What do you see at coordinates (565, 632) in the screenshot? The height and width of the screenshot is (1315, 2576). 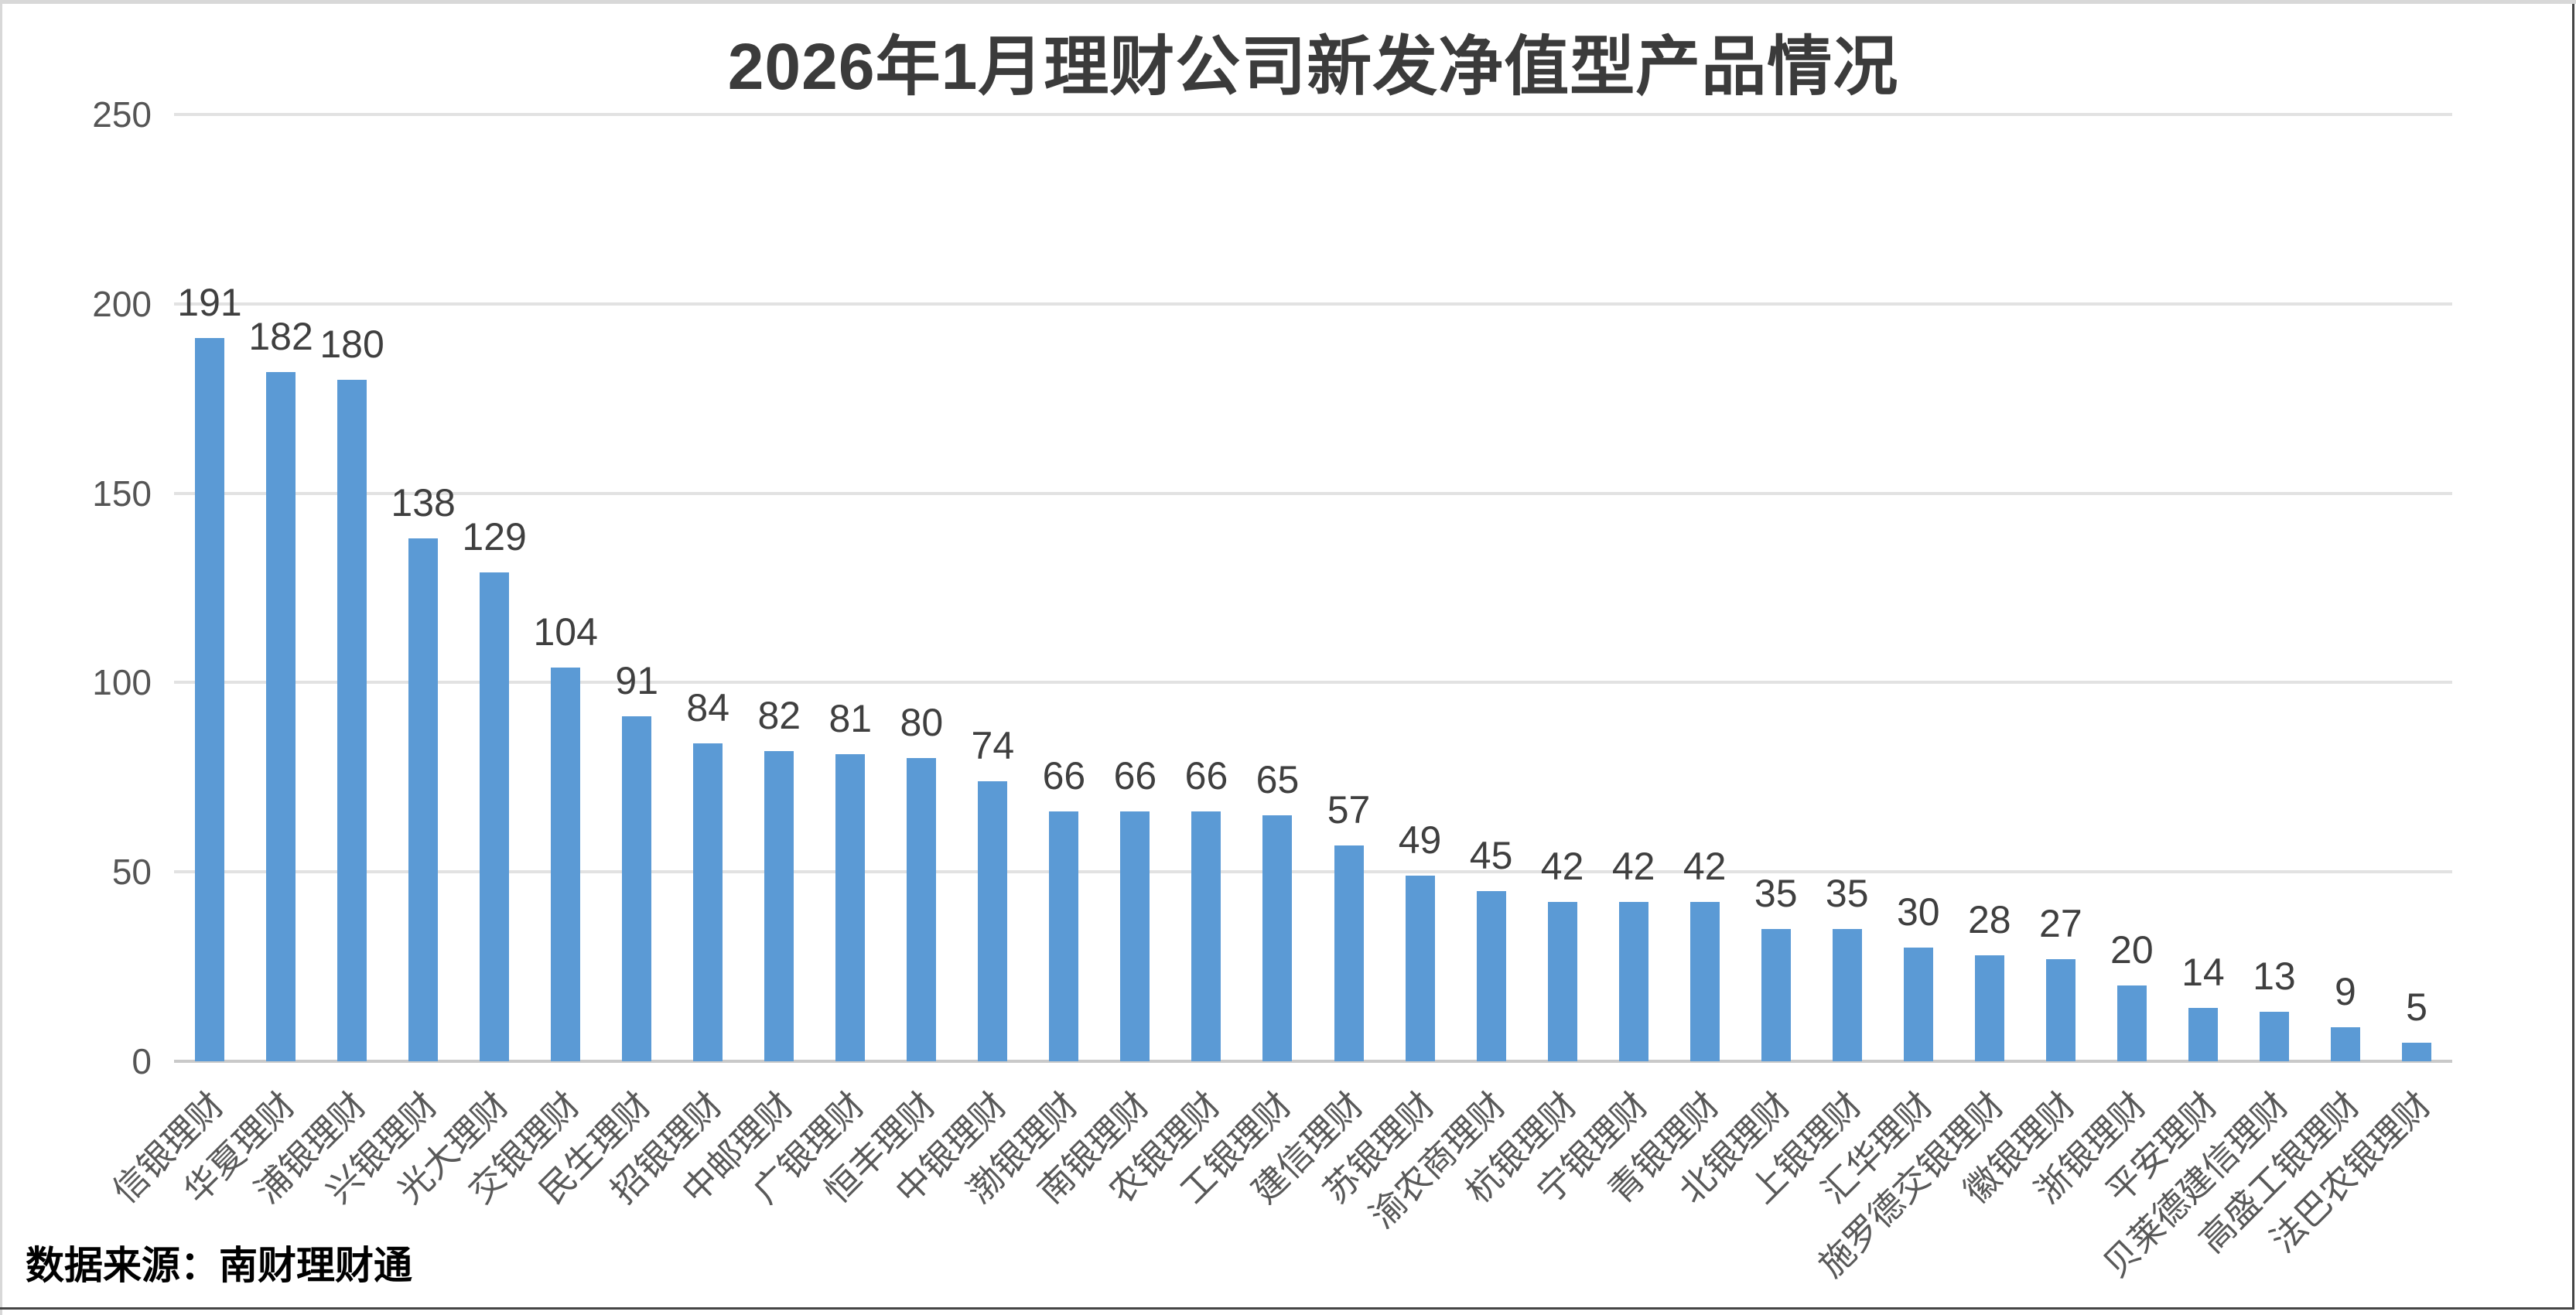 I see `bar-value-label: 104` at bounding box center [565, 632].